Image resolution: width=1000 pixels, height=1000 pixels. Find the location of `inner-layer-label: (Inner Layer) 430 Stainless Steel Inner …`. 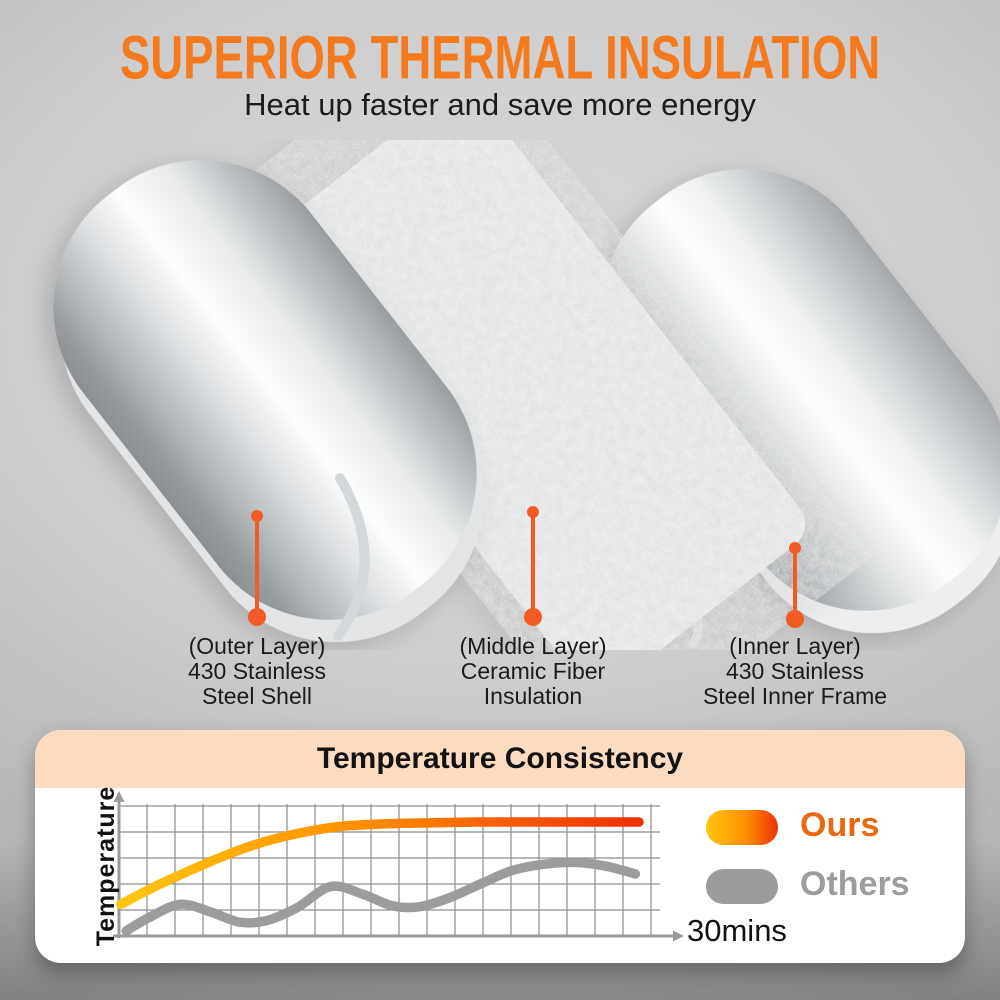

inner-layer-label: (Inner Layer) 430 Stainless Steel Inner … is located at coordinates (795, 671).